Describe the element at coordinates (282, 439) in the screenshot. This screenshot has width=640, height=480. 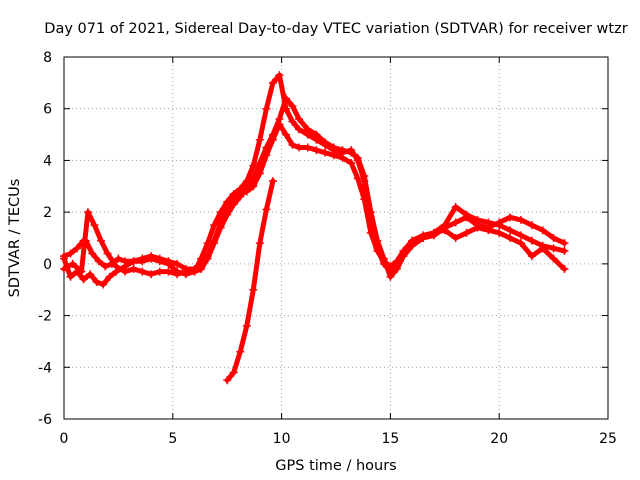
I see `x-tick-label: 10` at that location.